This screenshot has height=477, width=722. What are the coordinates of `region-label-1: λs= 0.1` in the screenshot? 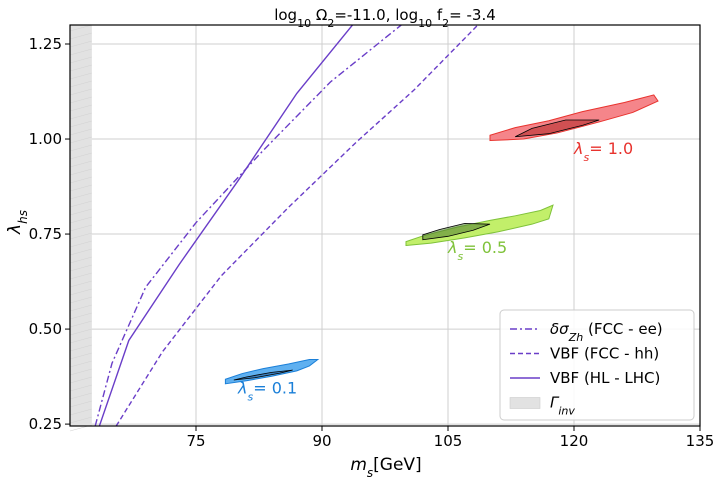 It's located at (267, 391).